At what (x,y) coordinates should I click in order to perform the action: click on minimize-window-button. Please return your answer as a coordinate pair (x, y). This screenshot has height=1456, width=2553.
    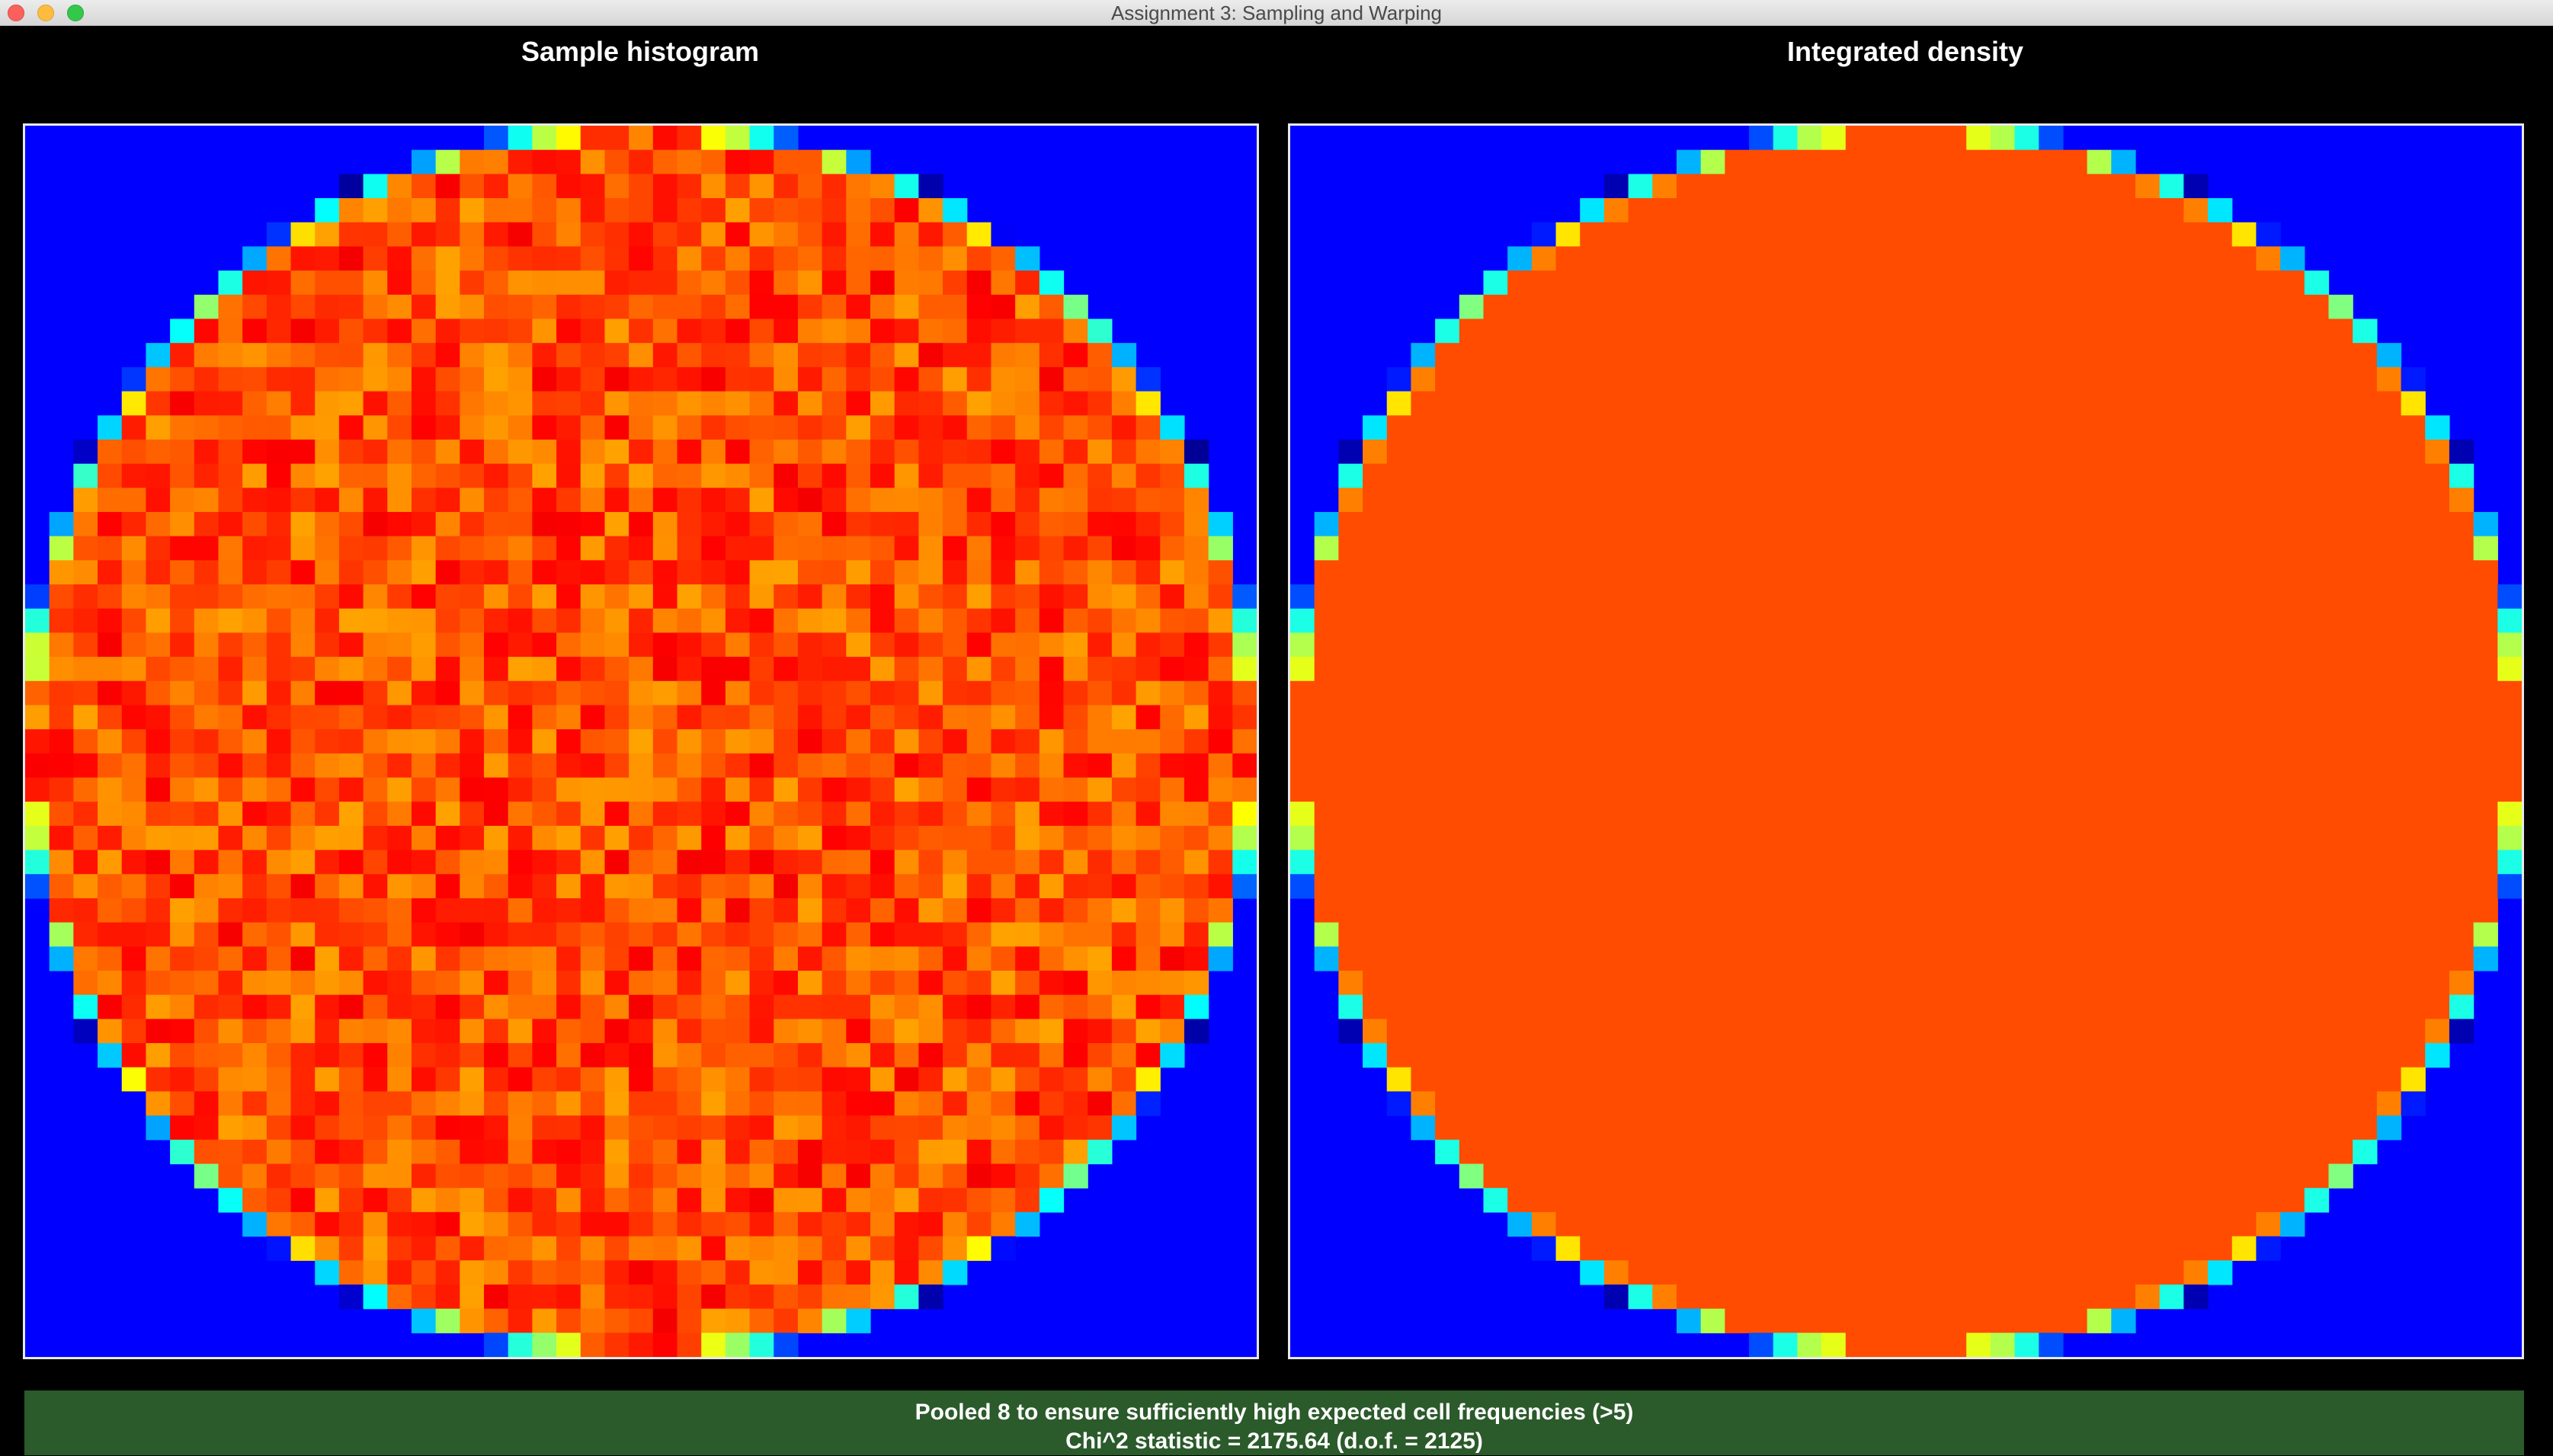
    Looking at the image, I should click on (45, 13).